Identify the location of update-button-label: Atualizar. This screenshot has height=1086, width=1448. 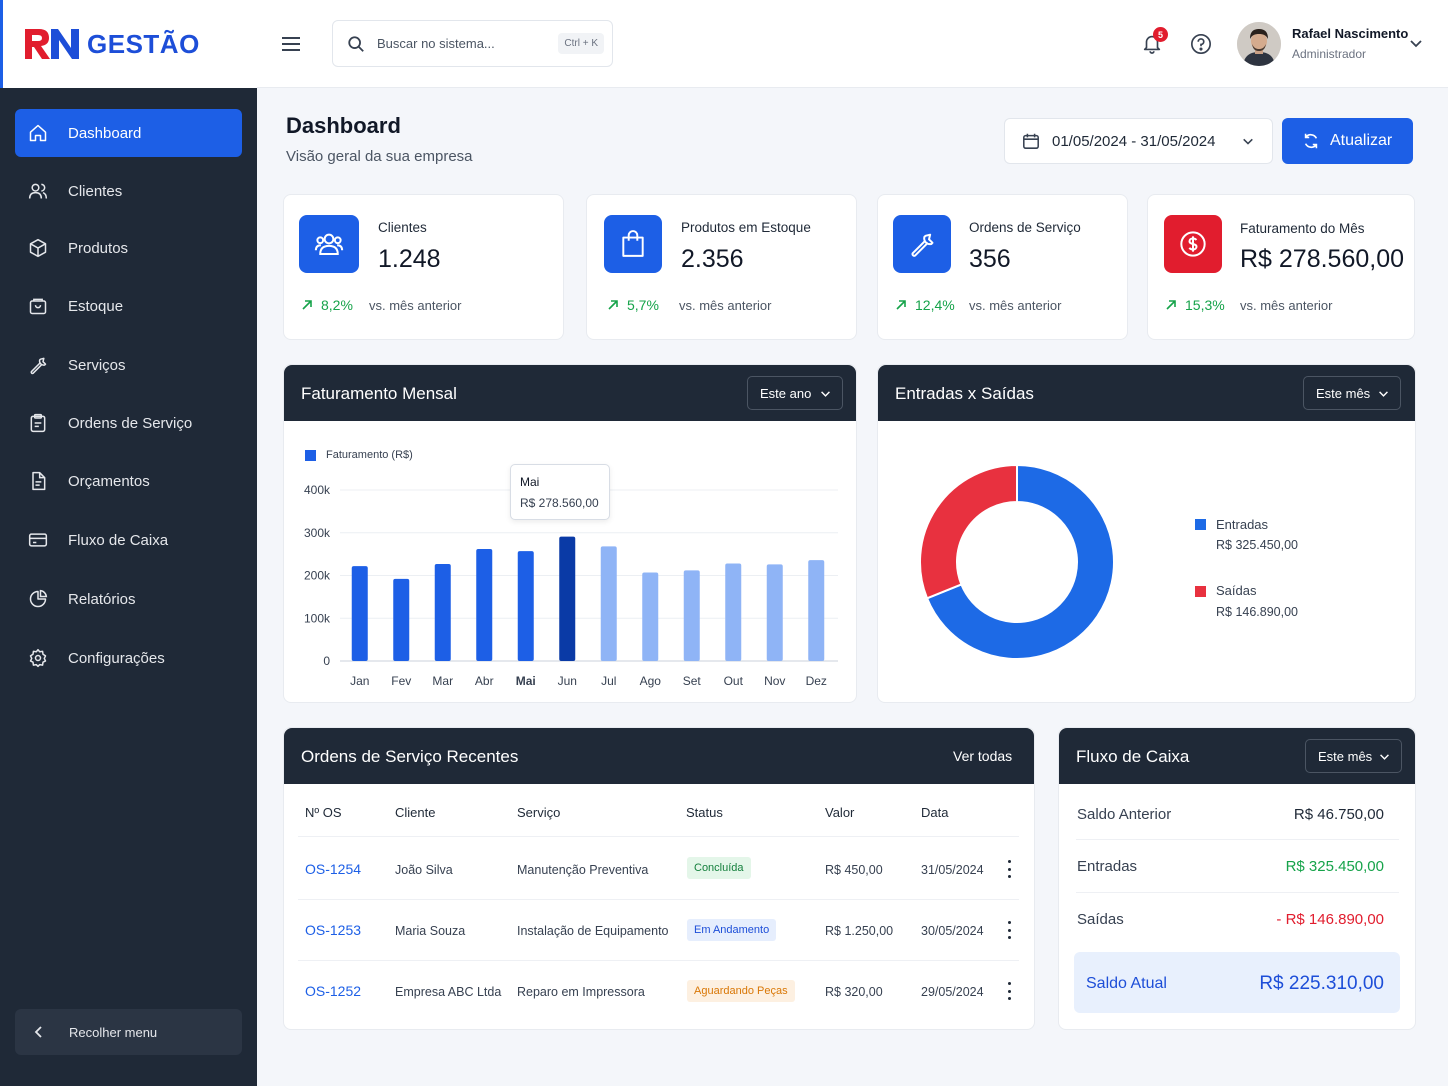
(1361, 140).